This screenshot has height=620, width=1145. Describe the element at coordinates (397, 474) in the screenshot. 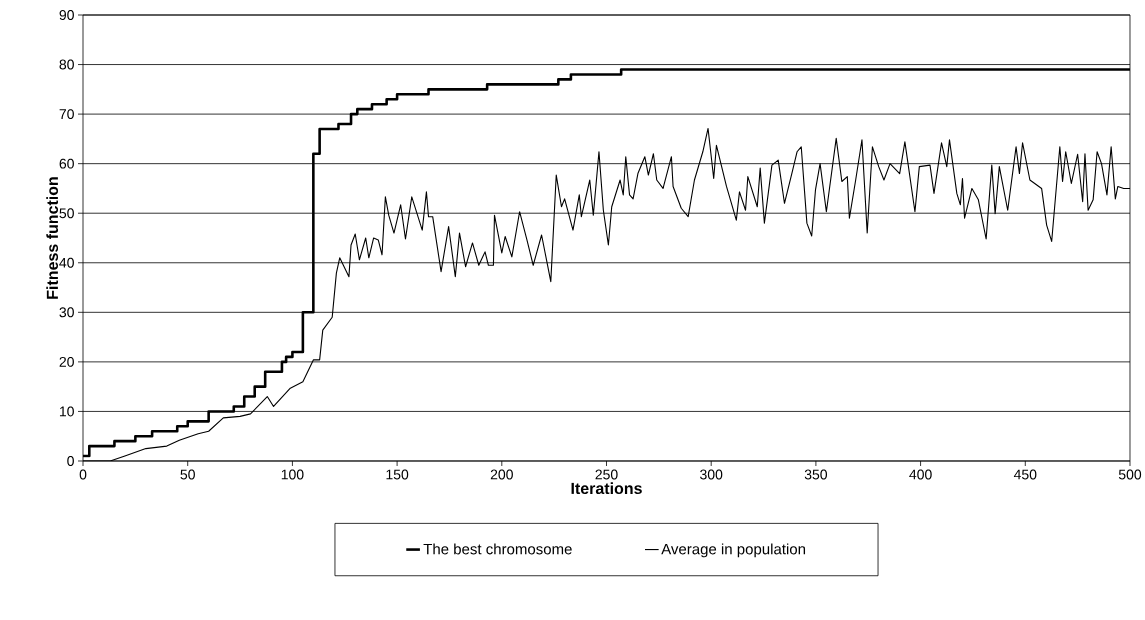

I see `x-tick-label: 150` at that location.